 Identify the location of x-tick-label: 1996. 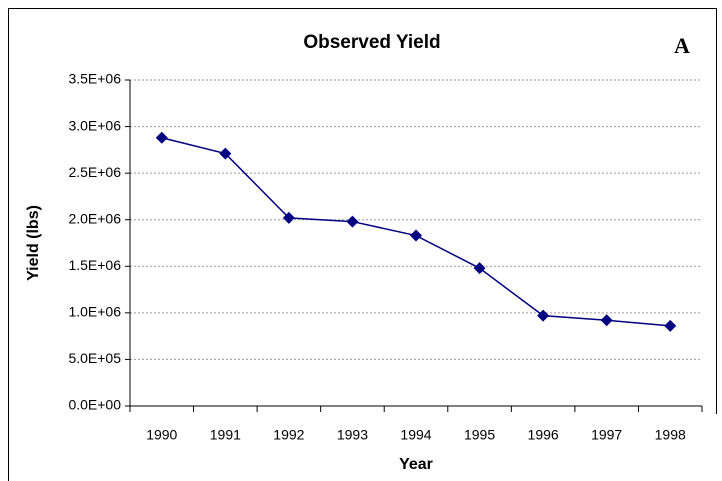
(543, 435).